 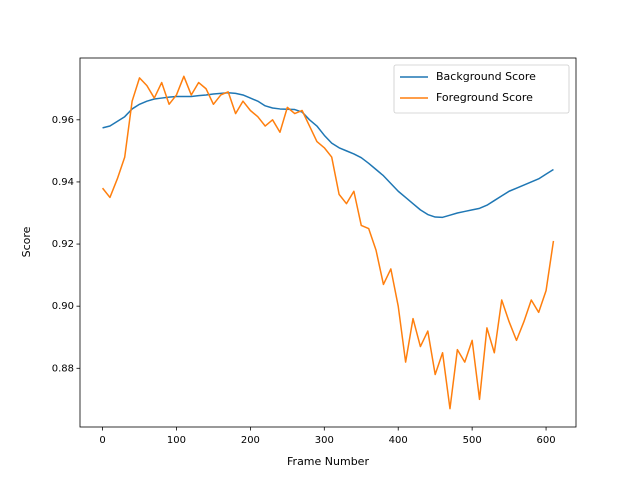 What do you see at coordinates (484, 97) in the screenshot?
I see `legend-label: Foreground Score` at bounding box center [484, 97].